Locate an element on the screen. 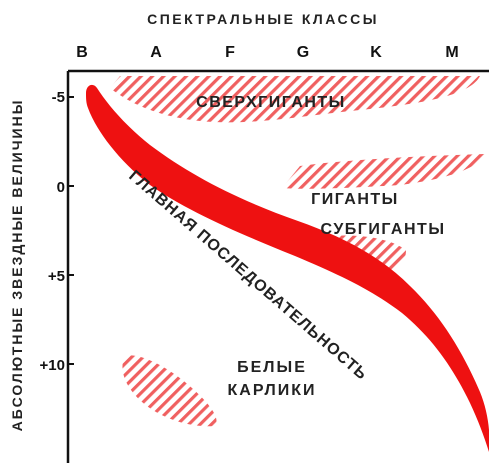  subgiants-label: СУБГИГАНТЫ is located at coordinates (383, 229).